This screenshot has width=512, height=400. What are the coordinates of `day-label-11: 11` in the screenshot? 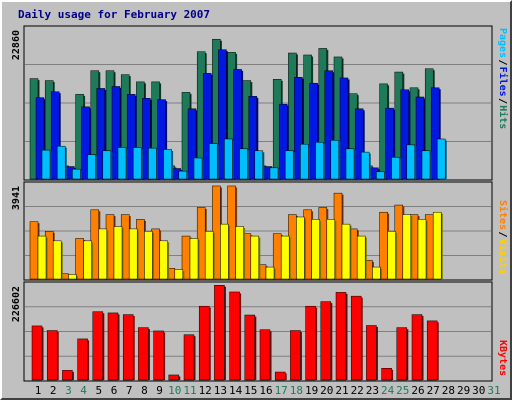 It's located at (189, 390).